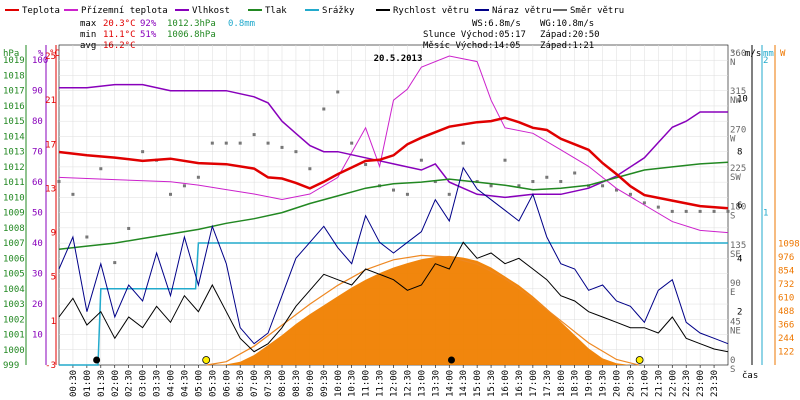 Image resolution: width=800 pixels, height=400 pixels. What do you see at coordinates (738, 92) in the screenshot?
I see `direction-tick-value: 315` at bounding box center [738, 92].